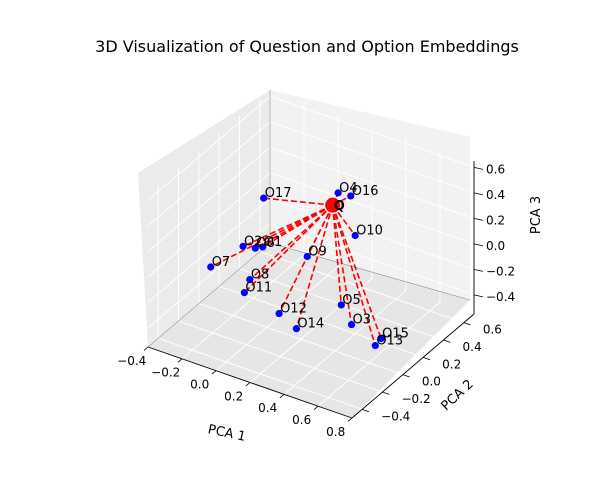 Image resolution: width=600 pixels, height=500 pixels. I want to click on option-label: O12, so click(293, 309).